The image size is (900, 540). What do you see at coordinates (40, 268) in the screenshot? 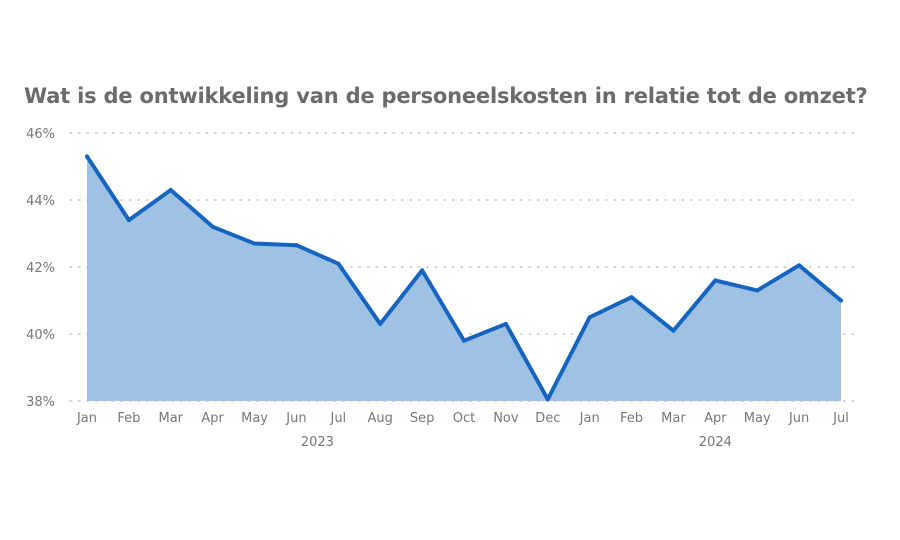
I see `y-tick-label: 42%` at bounding box center [40, 268].